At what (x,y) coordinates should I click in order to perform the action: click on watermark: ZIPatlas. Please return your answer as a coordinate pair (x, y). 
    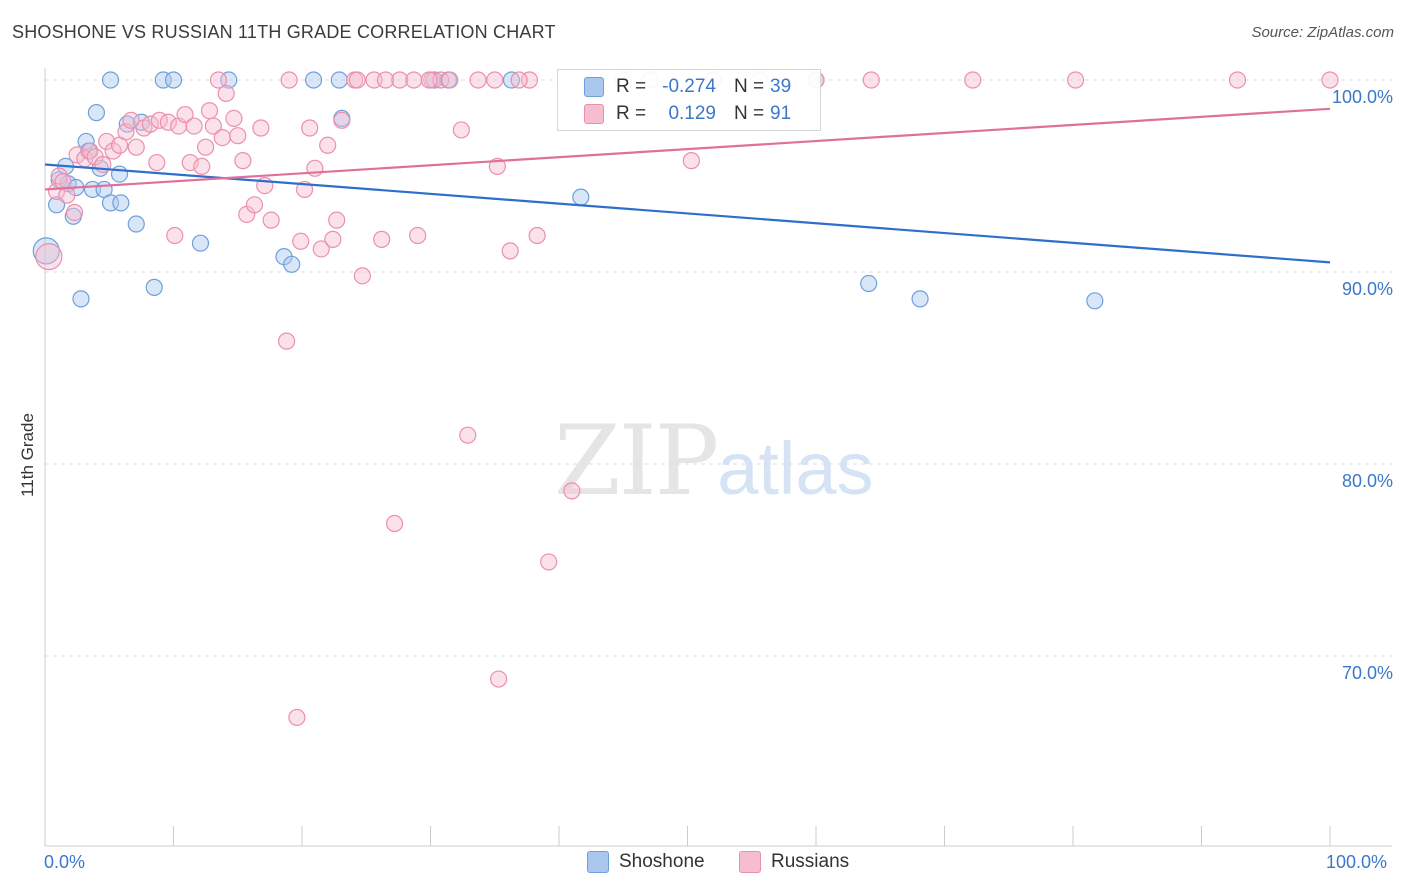
    Looking at the image, I should click on (714, 461).